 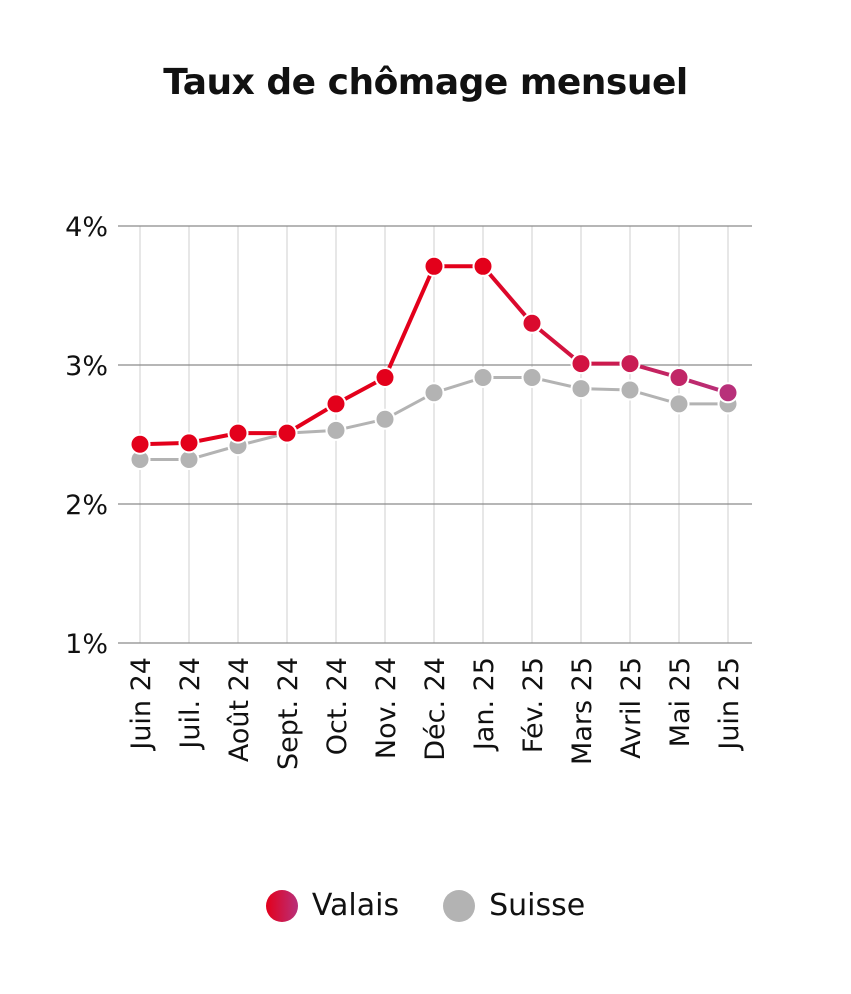 I want to click on series-valais, so click(x=434, y=355).